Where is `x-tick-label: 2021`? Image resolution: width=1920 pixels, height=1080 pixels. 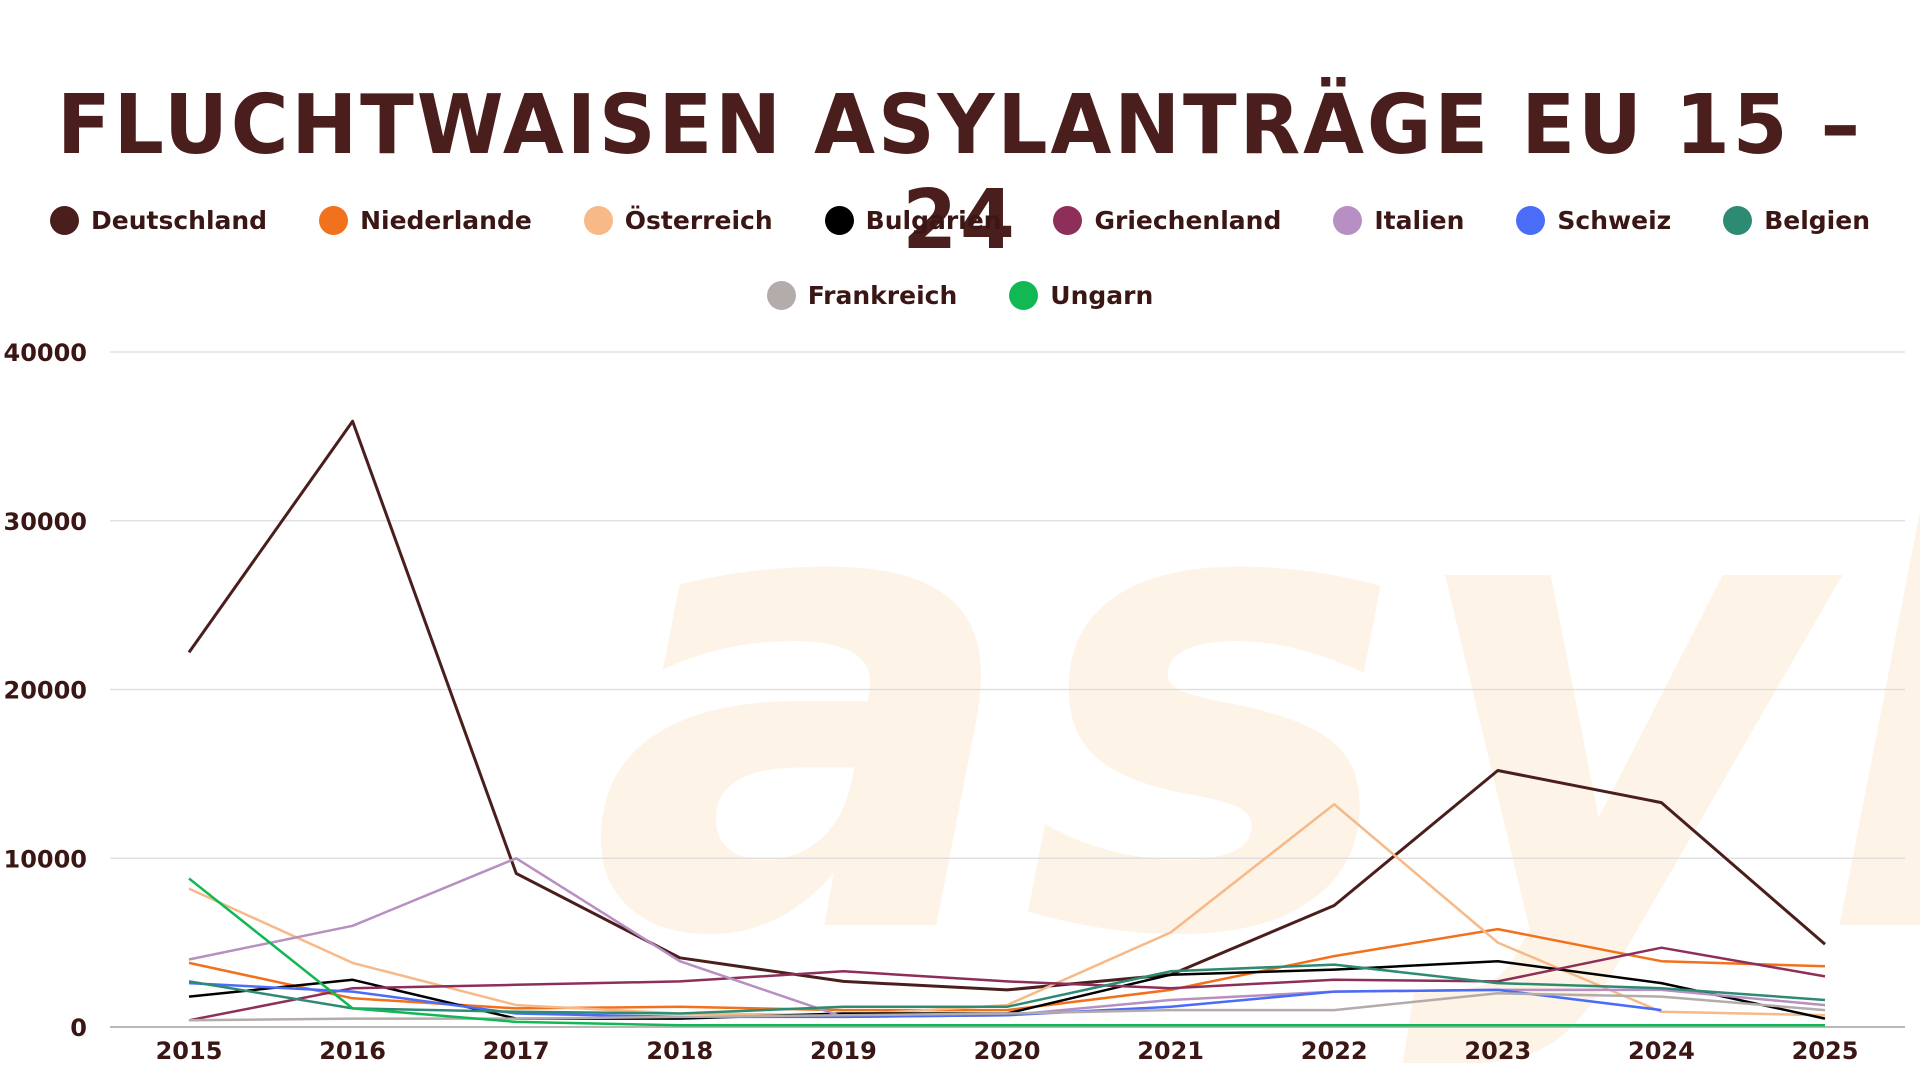 x-tick-label: 2021 is located at coordinates (1170, 1051).